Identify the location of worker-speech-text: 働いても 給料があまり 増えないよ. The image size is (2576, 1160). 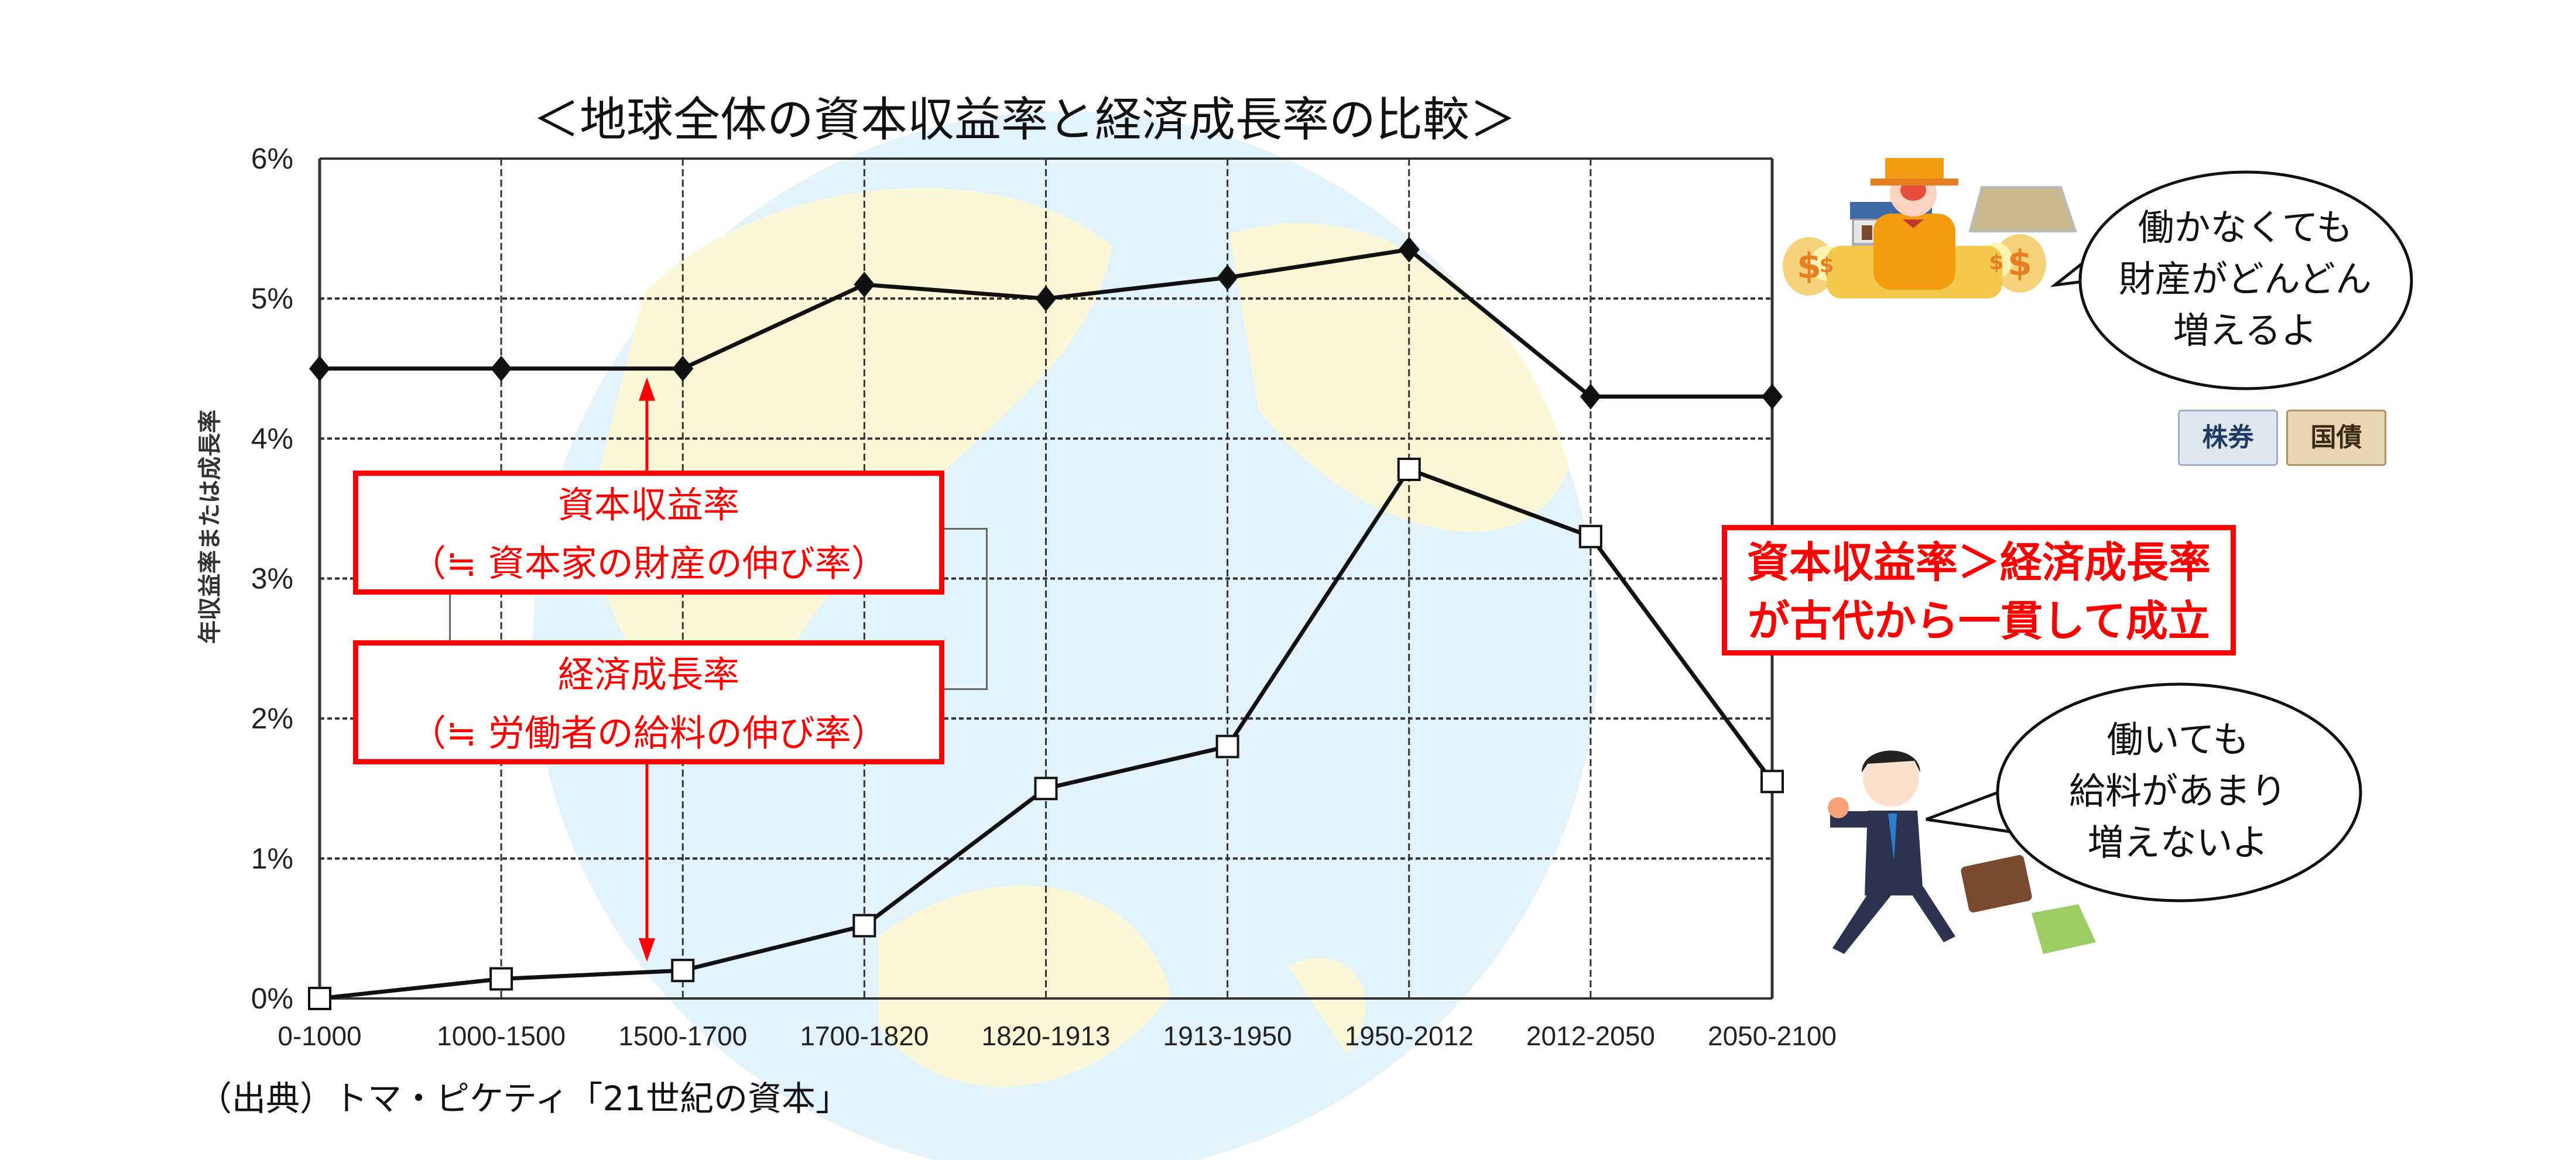
(2177, 791).